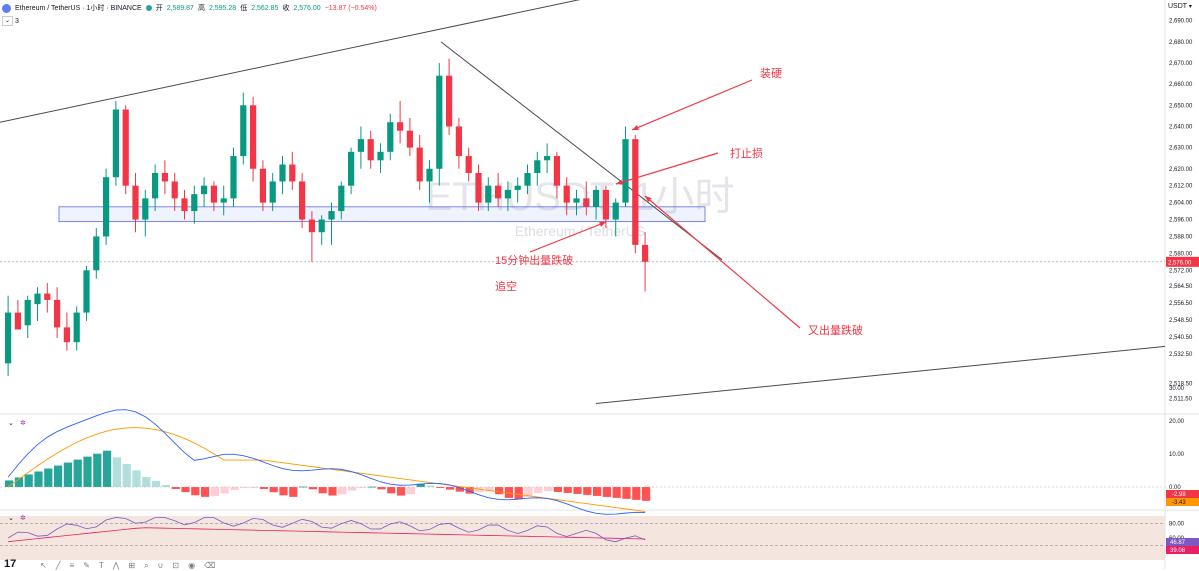 This screenshot has width=1199, height=571. I want to click on pane-settings-icon: ✲, so click(23, 423).